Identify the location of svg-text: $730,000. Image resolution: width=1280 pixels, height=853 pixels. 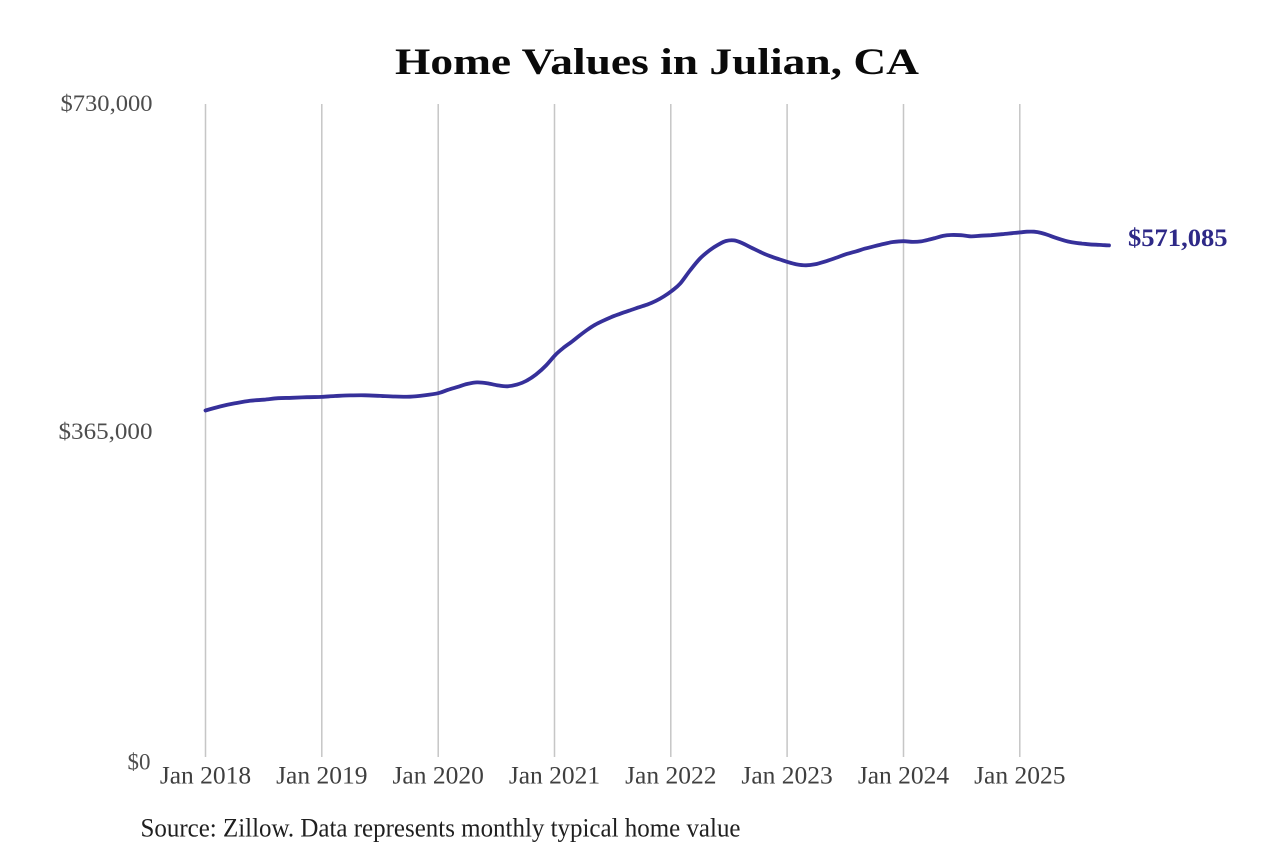
(107, 103).